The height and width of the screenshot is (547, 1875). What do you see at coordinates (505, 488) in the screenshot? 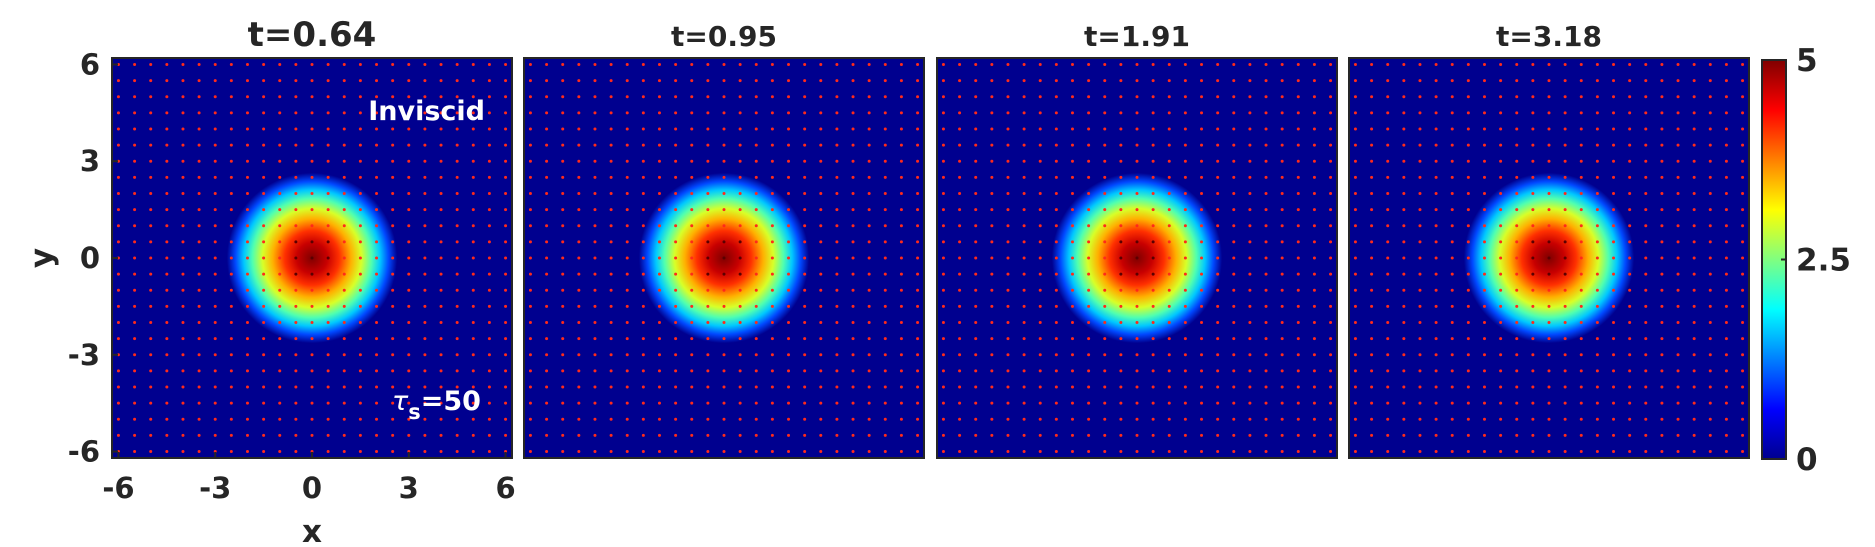
I see `x-tick-label: 6` at bounding box center [505, 488].